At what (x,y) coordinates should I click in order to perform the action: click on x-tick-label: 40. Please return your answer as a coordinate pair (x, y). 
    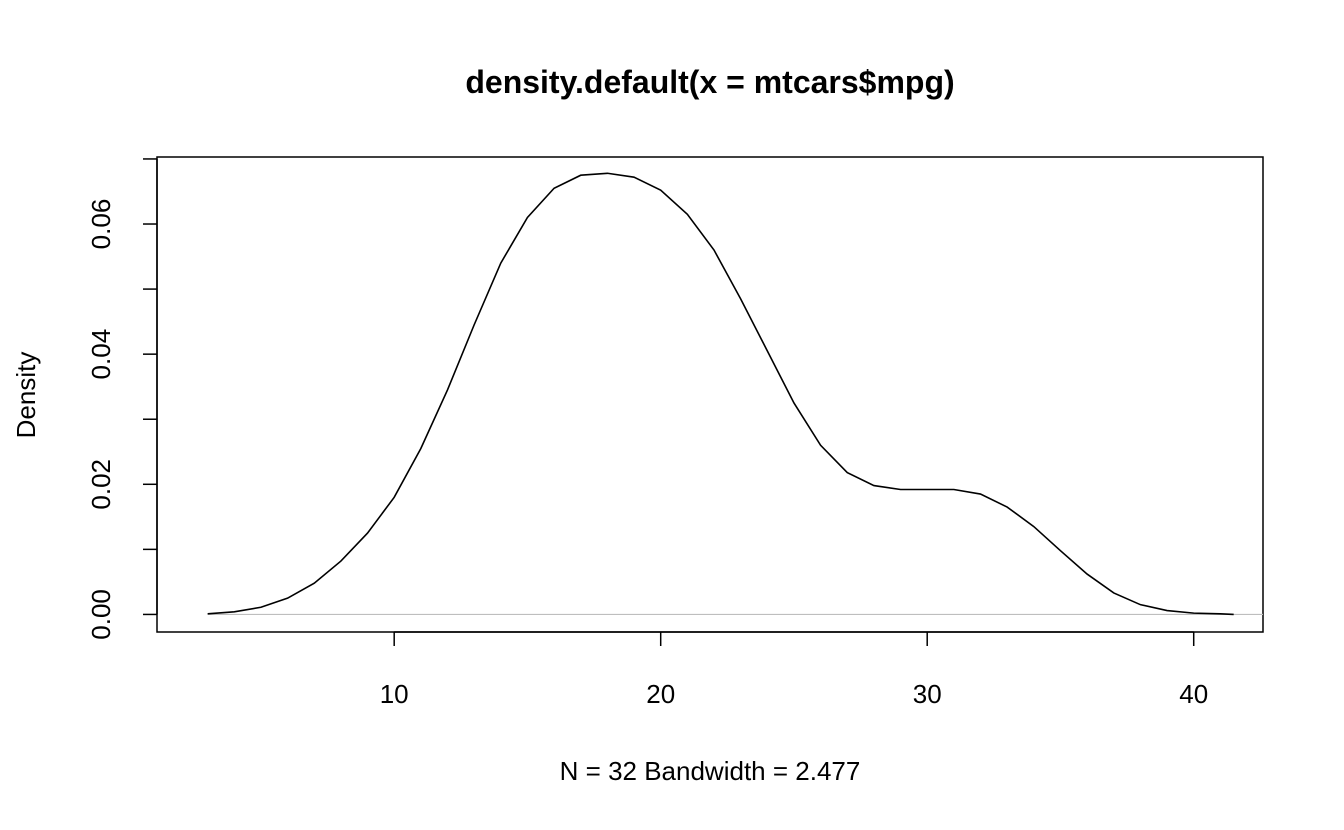
    Looking at the image, I should click on (1193, 694).